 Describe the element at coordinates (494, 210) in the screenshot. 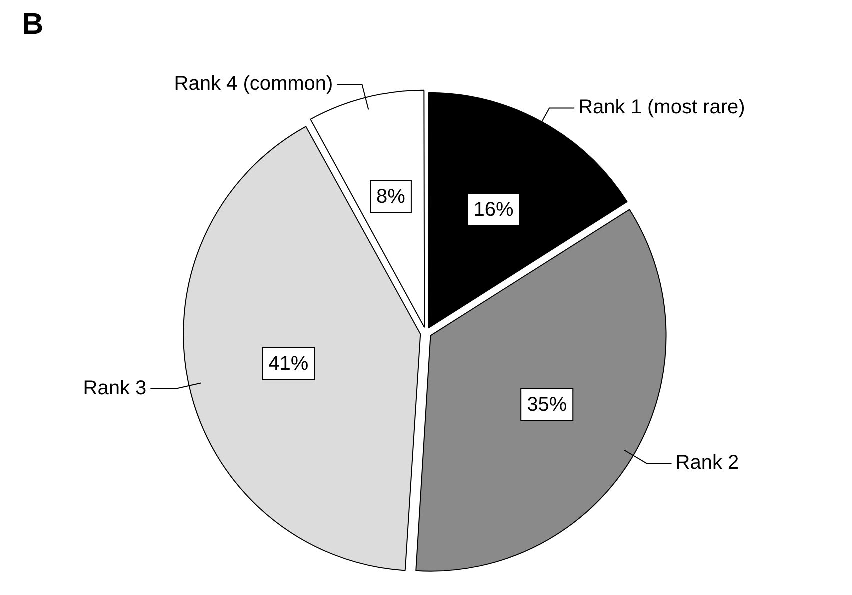

I see `data-label: 16%` at that location.